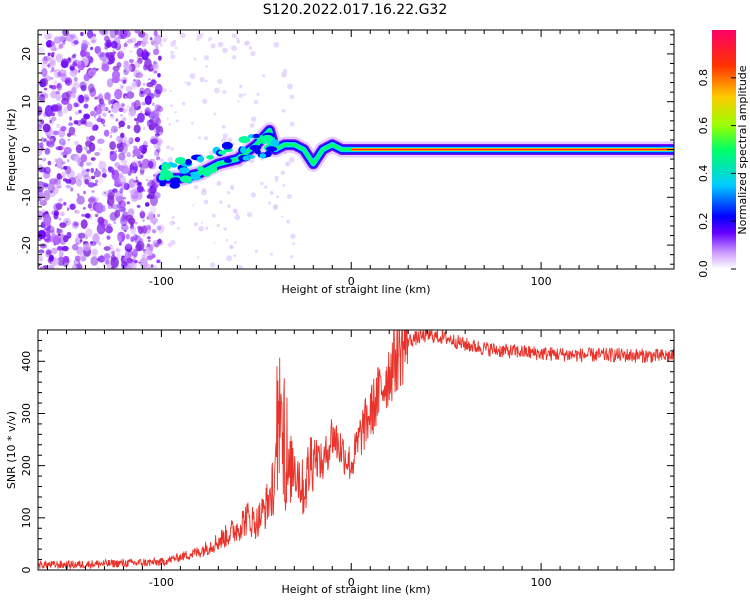 The height and width of the screenshot is (600, 750). I want to click on ridge-blob, so click(212, 169).